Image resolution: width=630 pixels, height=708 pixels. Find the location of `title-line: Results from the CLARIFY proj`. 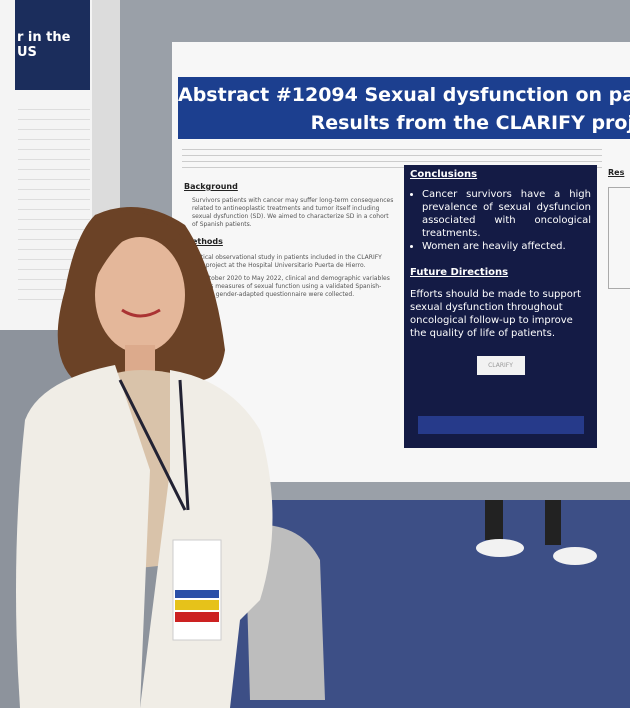

title-line: Results from the CLARIFY proj is located at coordinates (470, 123).